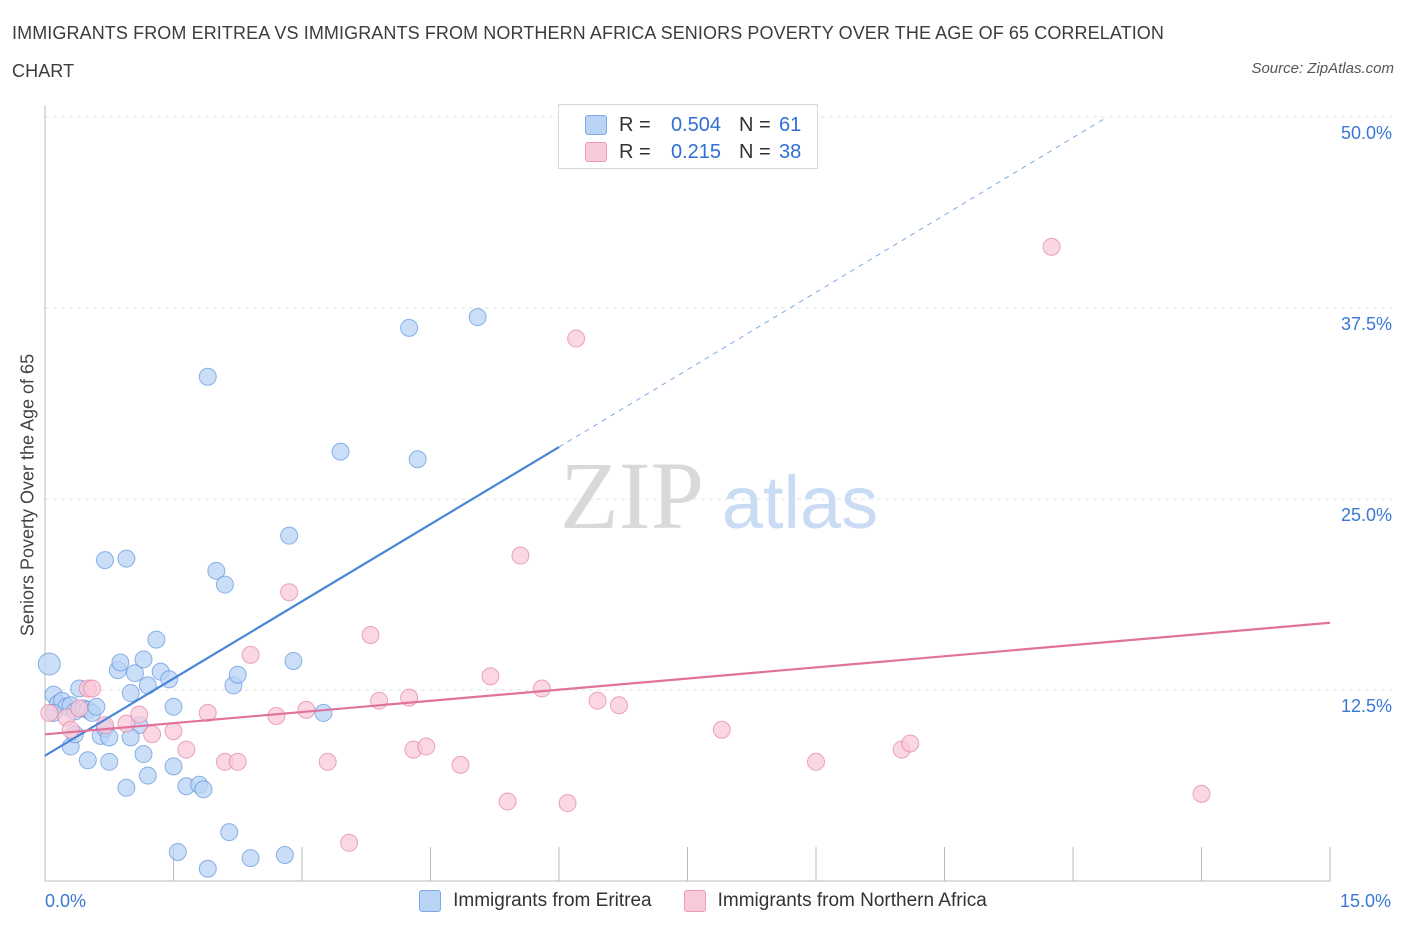 This screenshot has height=930, width=1406. What do you see at coordinates (695, 124) in the screenshot?
I see `legend-r-value: 0.504` at bounding box center [695, 124].